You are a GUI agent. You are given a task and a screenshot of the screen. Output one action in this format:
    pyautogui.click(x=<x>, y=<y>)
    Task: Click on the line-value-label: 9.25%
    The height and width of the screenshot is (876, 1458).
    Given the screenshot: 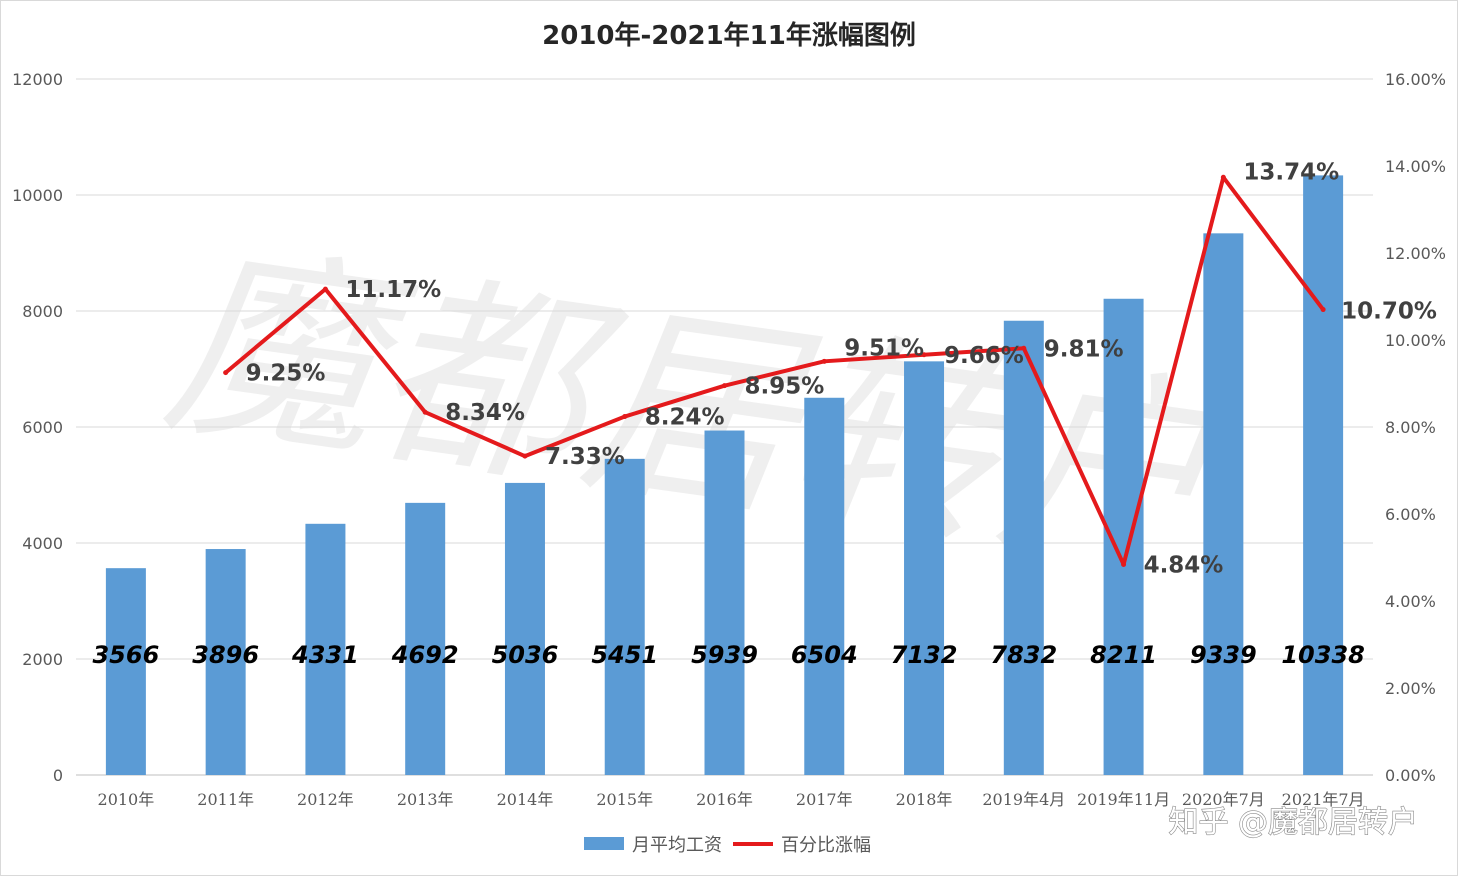 What is the action you would take?
    pyautogui.click(x=286, y=374)
    